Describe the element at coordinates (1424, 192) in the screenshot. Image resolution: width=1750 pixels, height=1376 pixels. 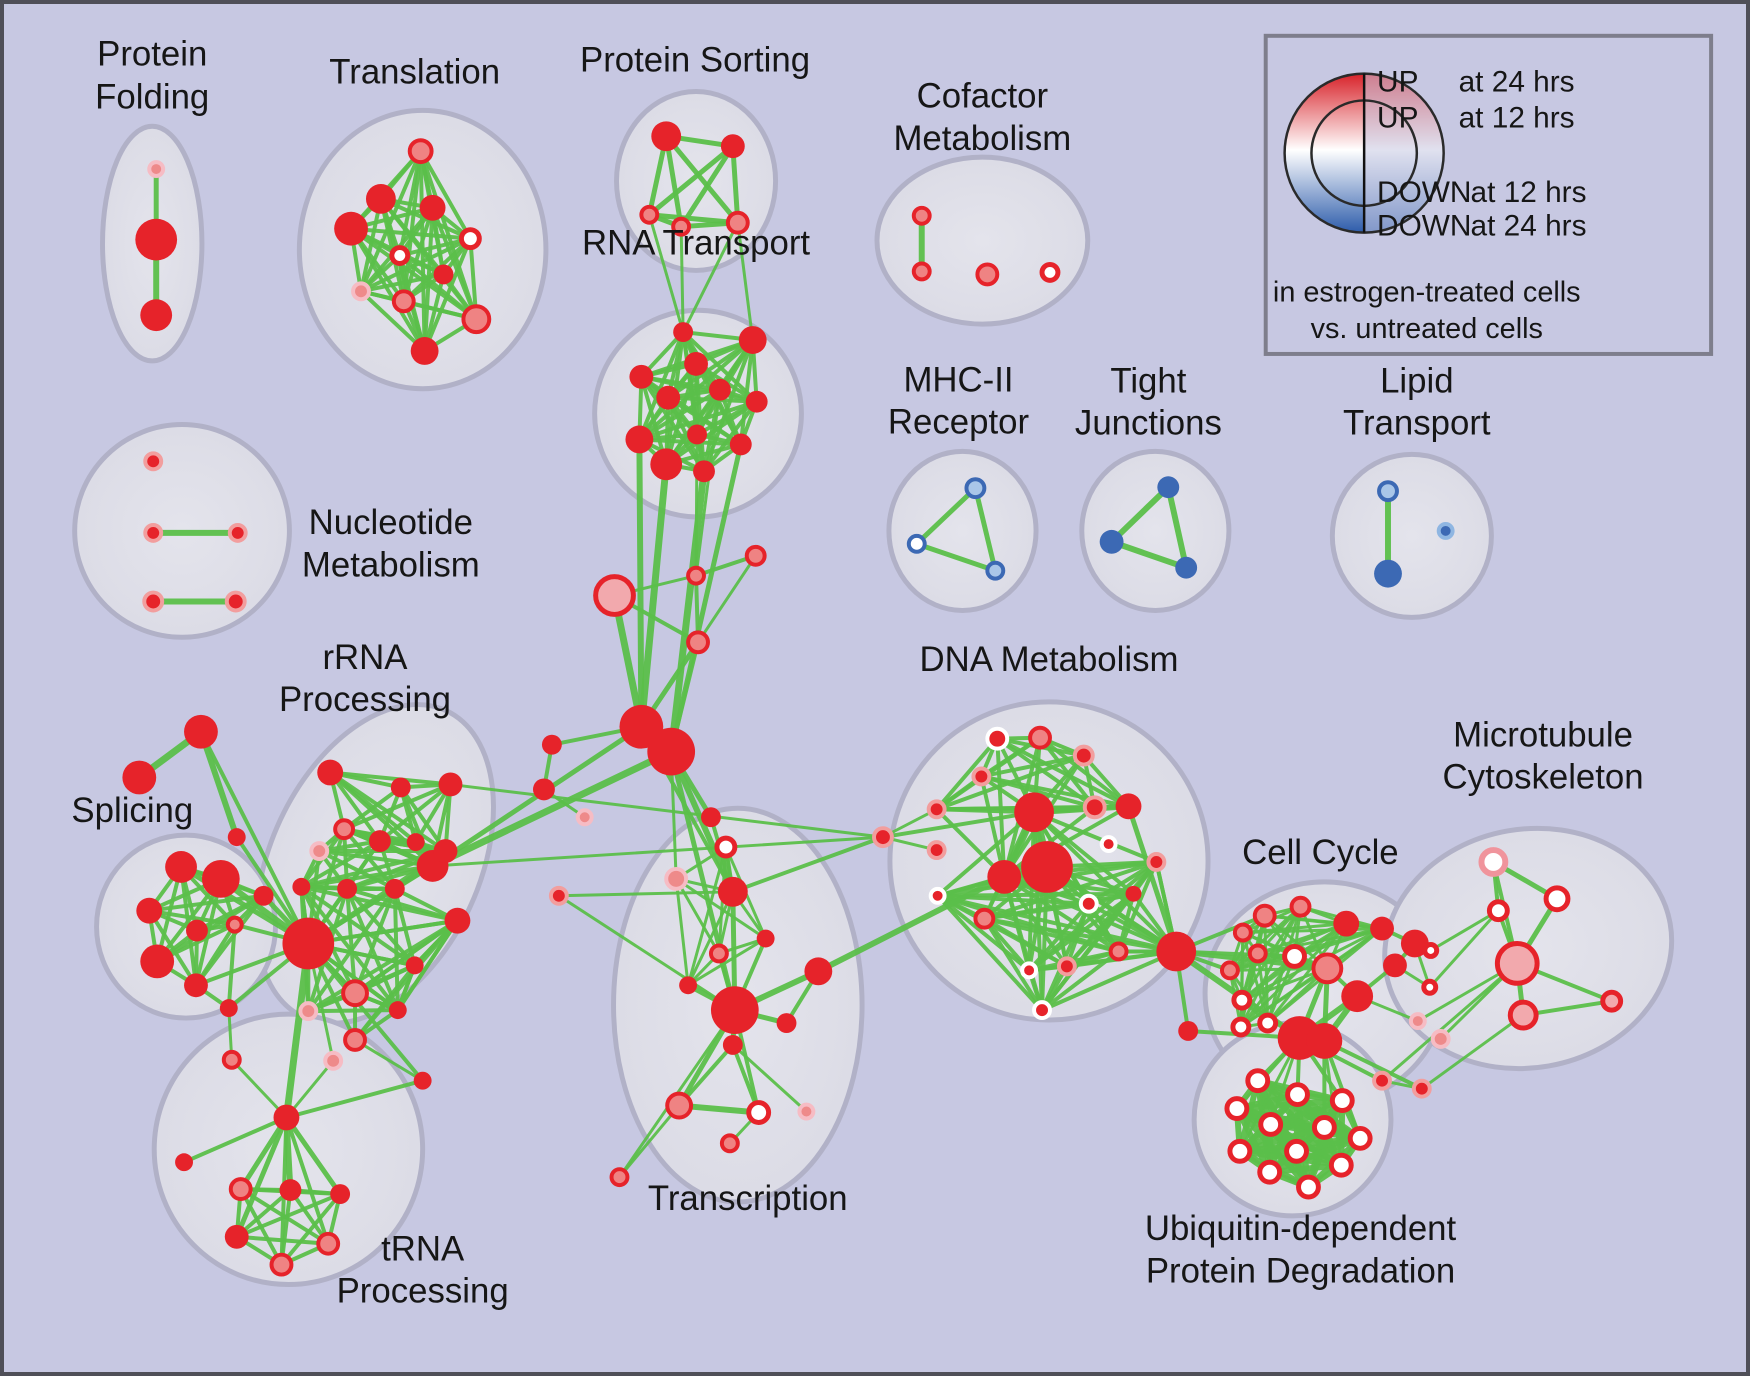
I see `legend-down12-label: DOWN` at that location.